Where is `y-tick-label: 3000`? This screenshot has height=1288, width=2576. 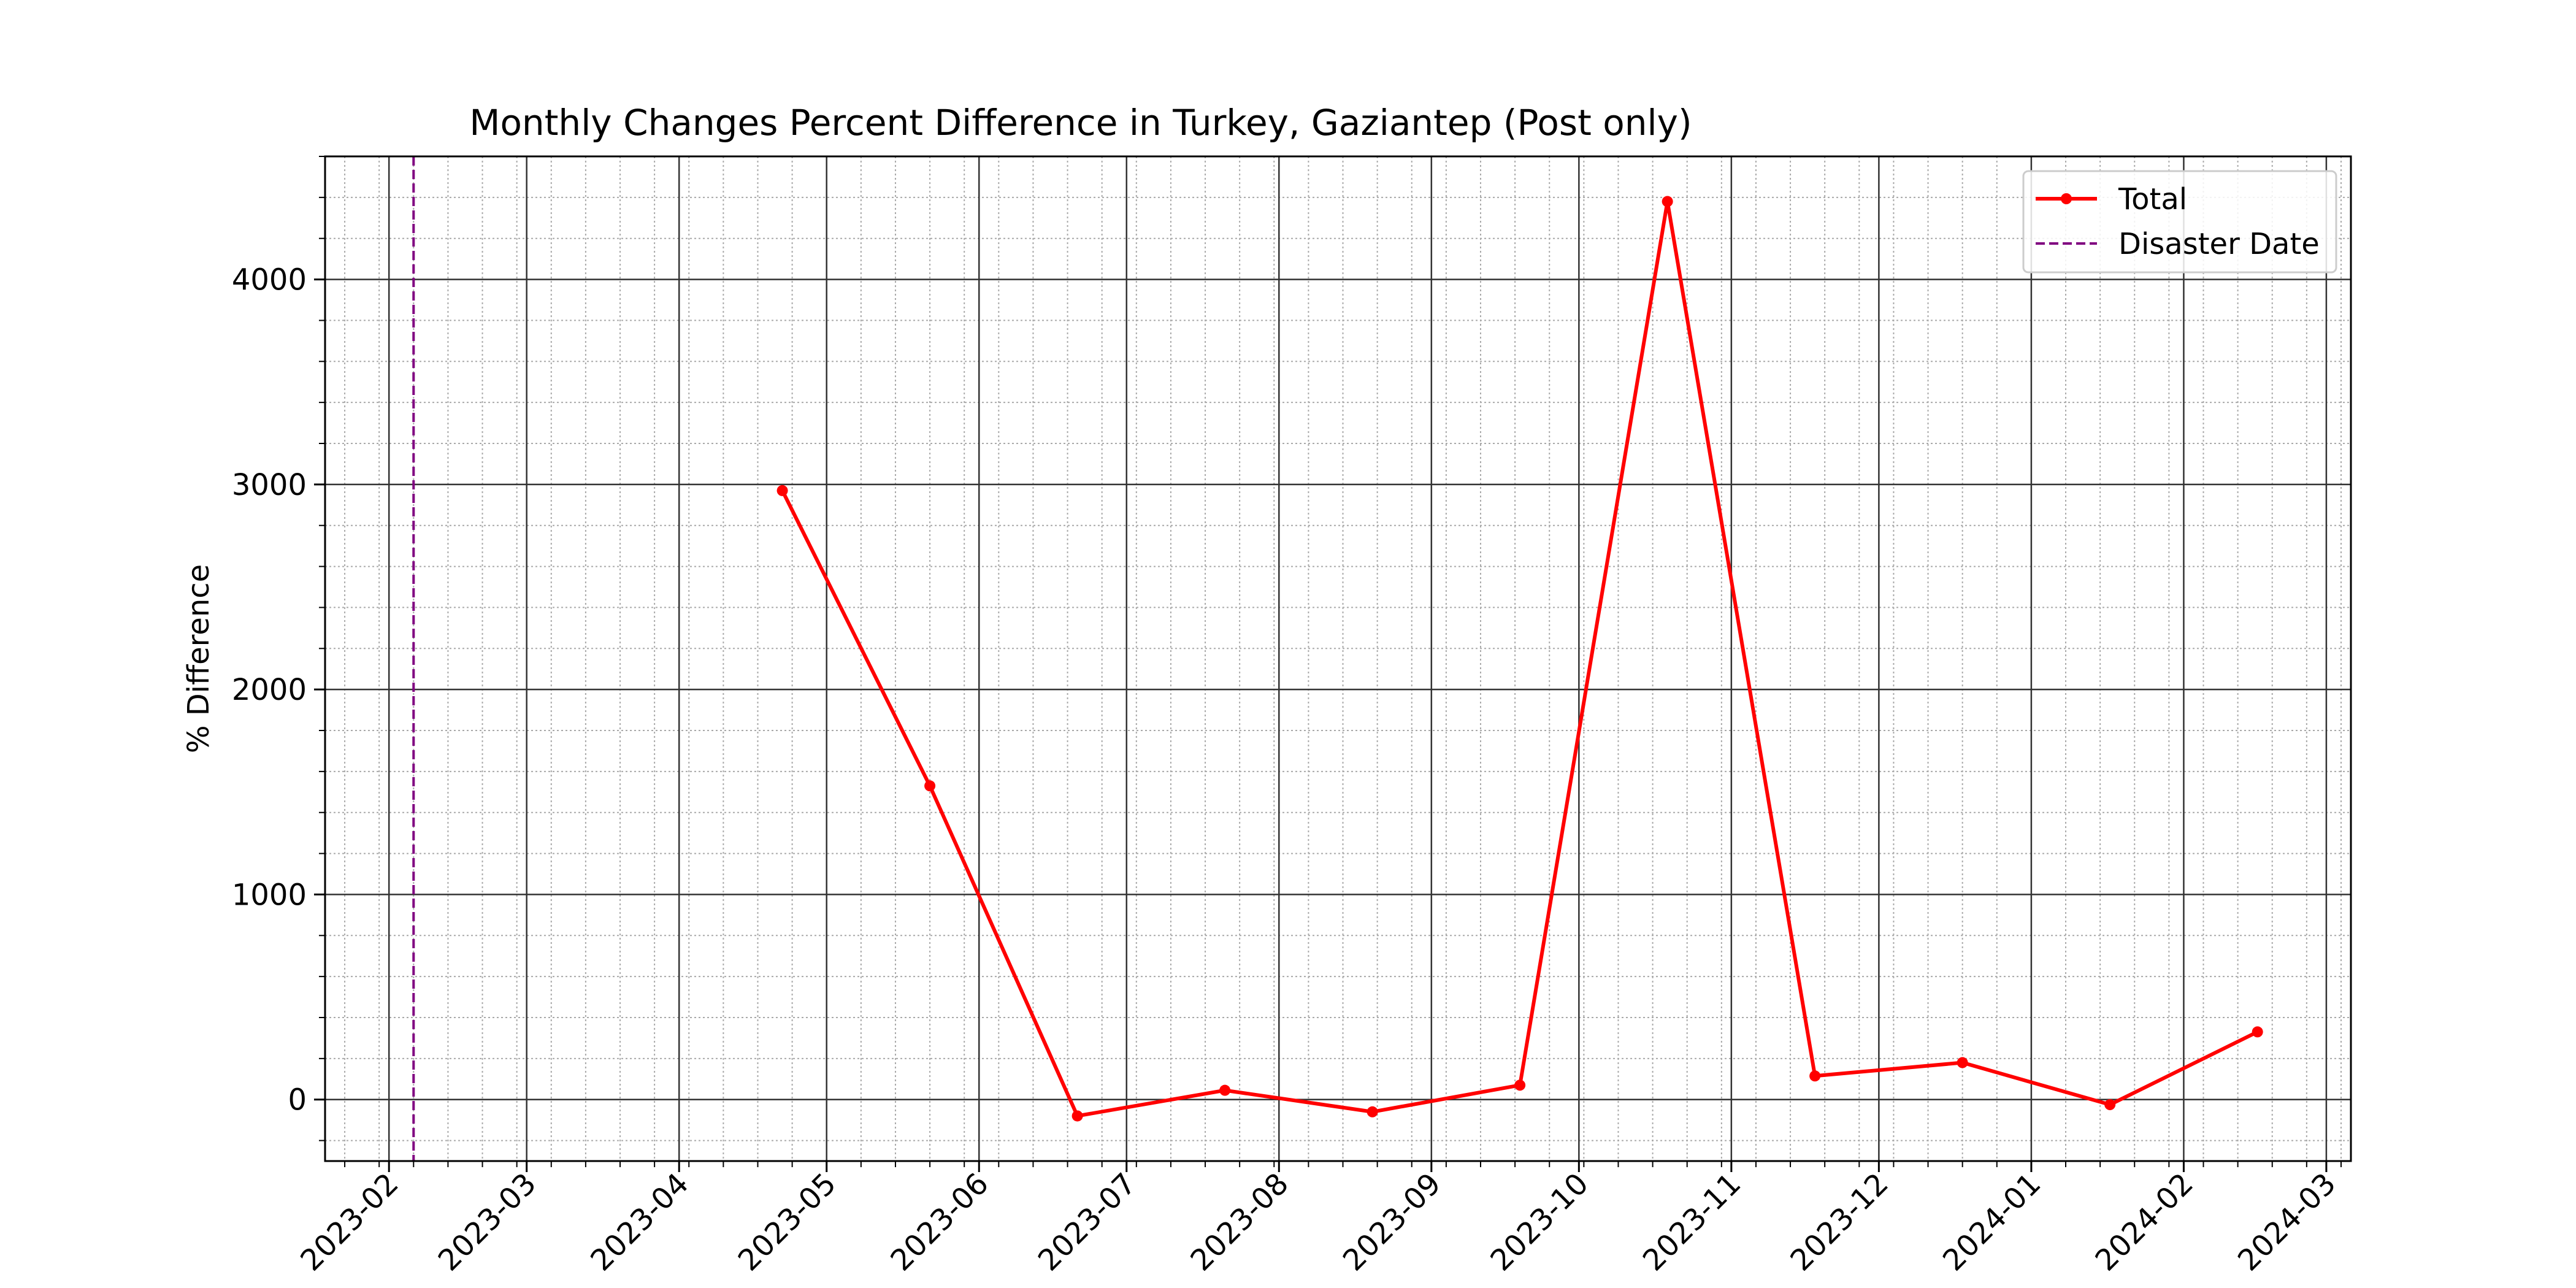 y-tick-label: 3000 is located at coordinates (269, 485).